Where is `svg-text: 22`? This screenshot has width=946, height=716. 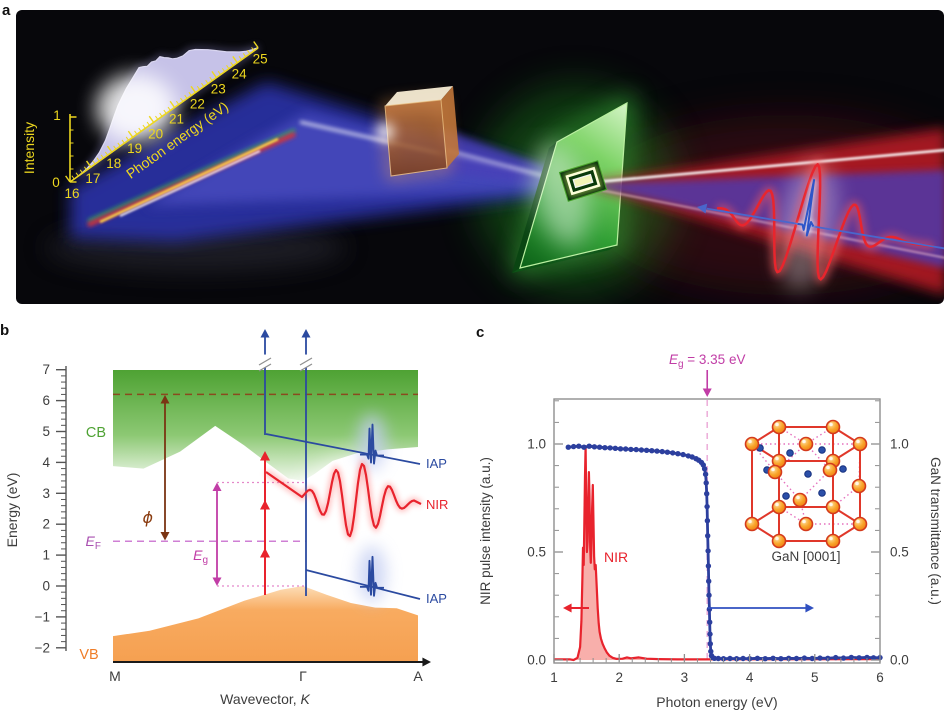 svg-text: 22 is located at coordinates (197, 103).